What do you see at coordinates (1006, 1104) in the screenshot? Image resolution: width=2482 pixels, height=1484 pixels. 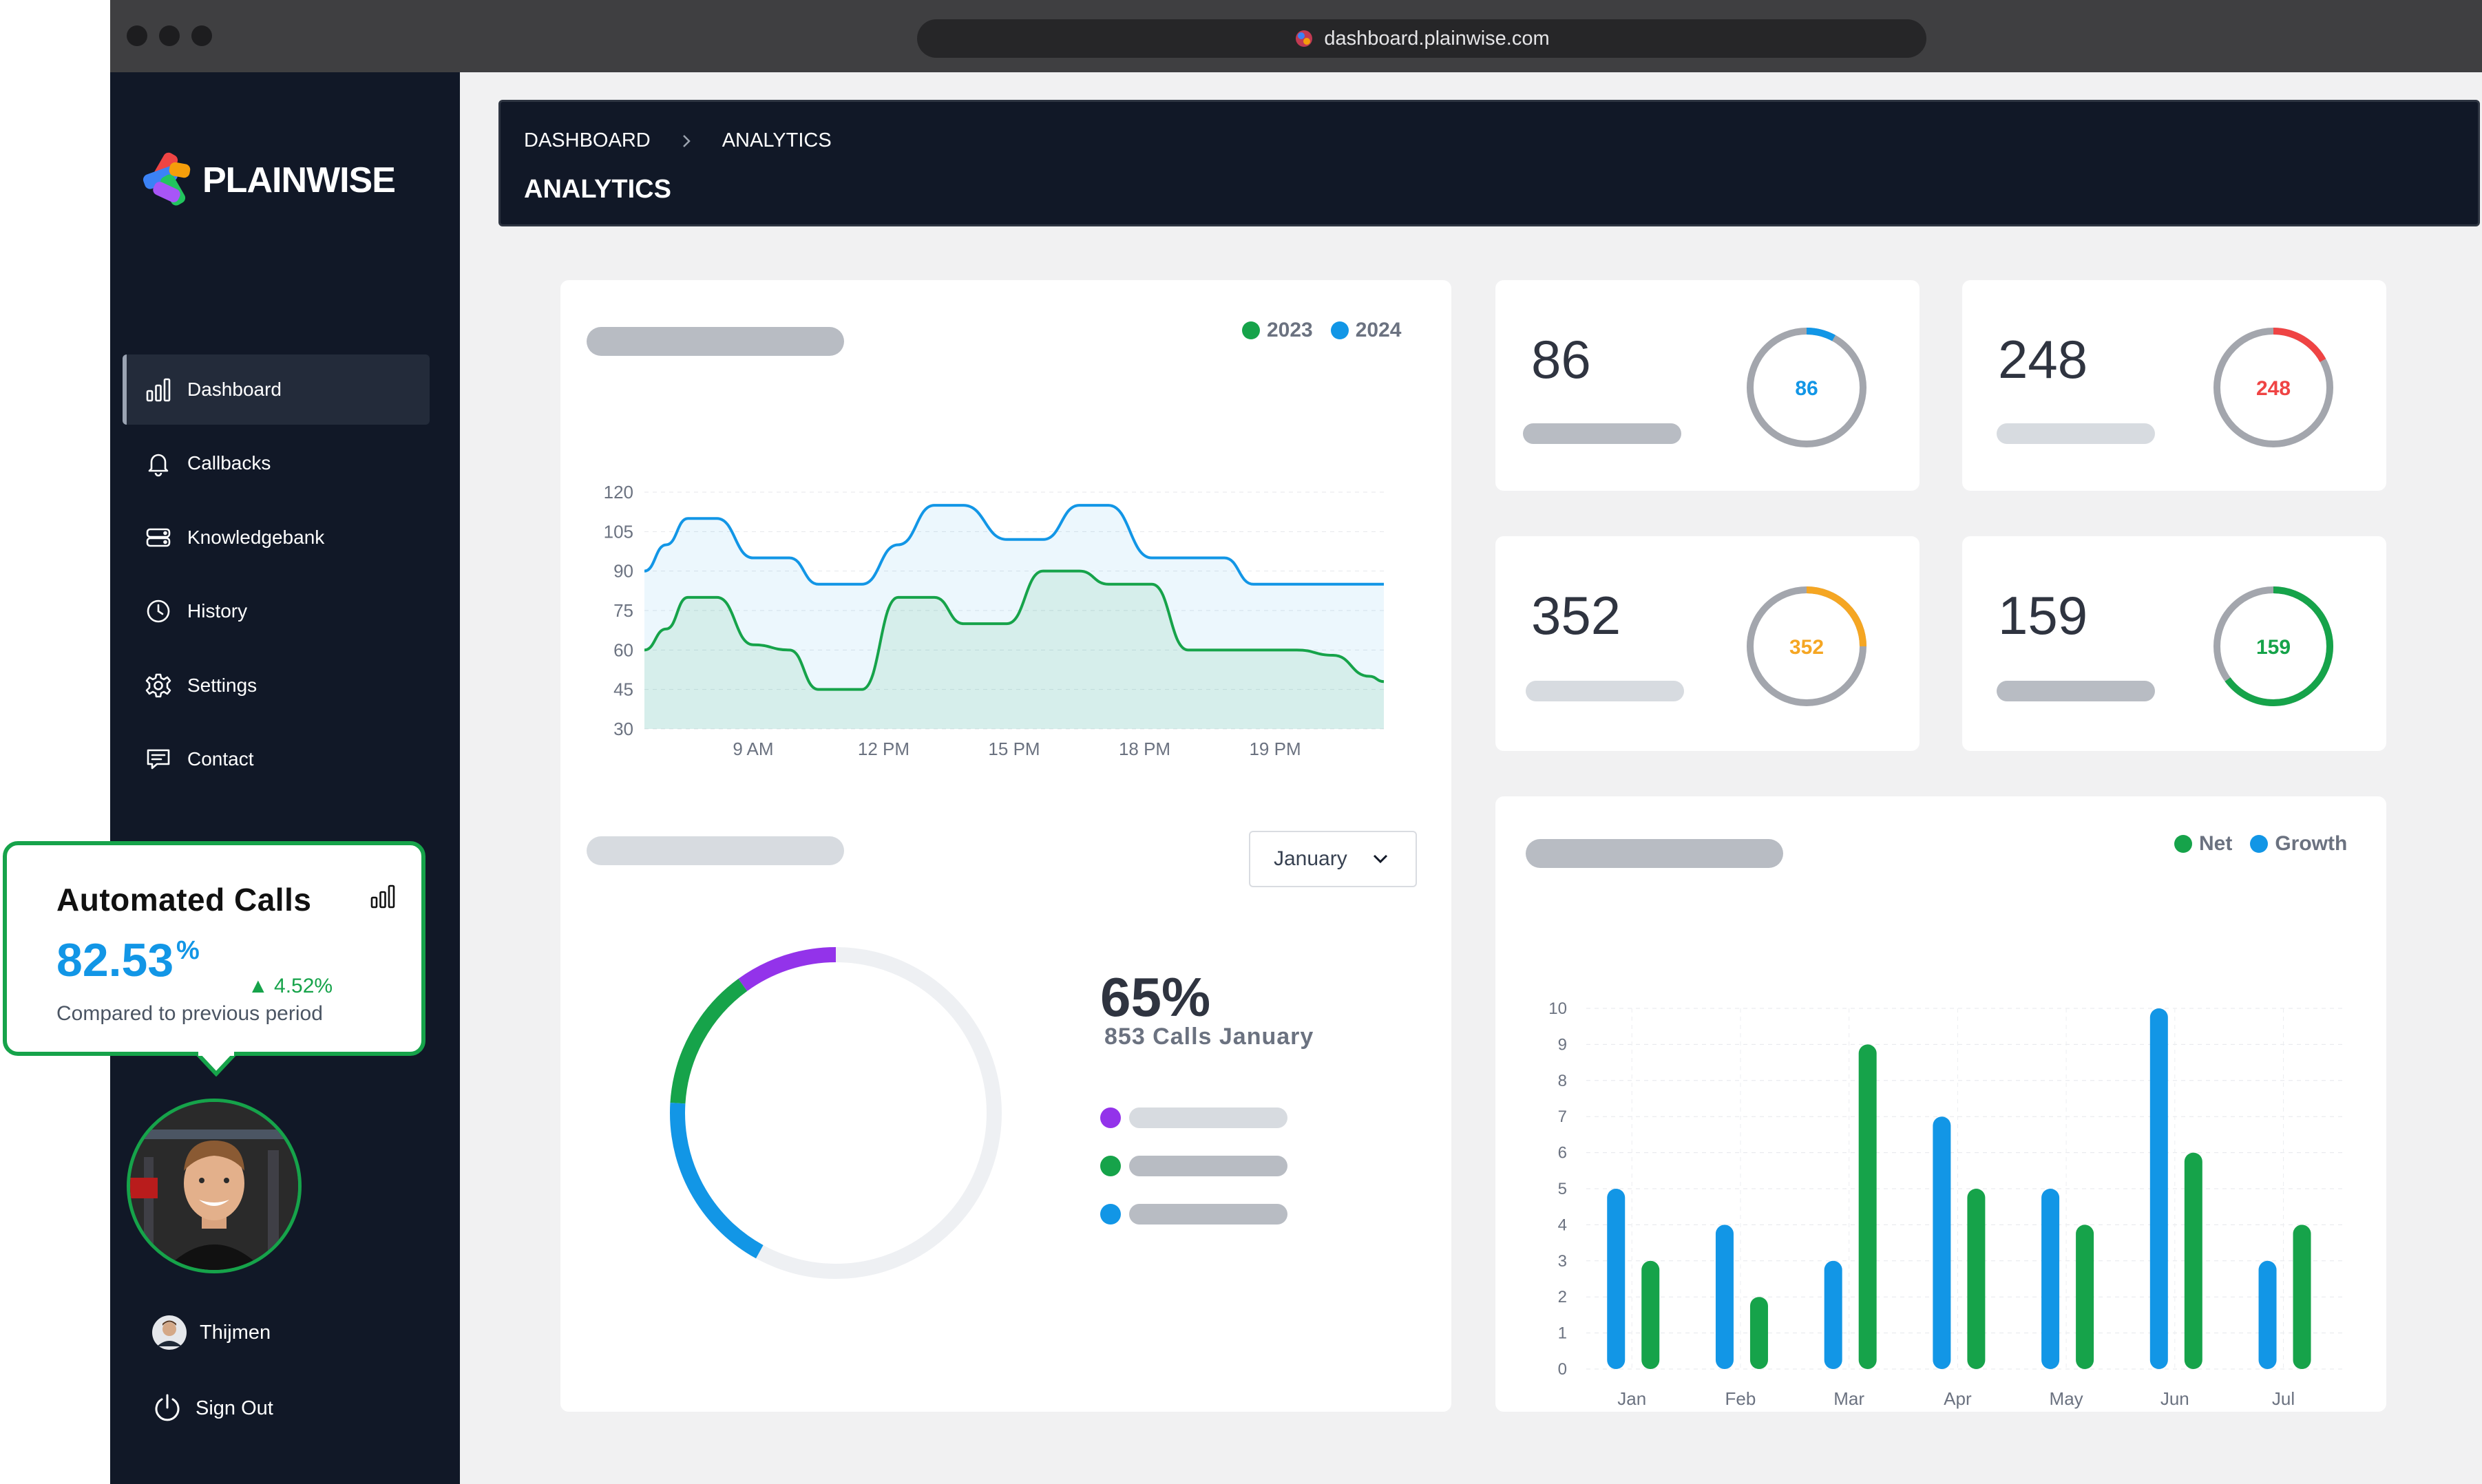 I see `donut-card: January 65% 853 Calls January` at bounding box center [1006, 1104].